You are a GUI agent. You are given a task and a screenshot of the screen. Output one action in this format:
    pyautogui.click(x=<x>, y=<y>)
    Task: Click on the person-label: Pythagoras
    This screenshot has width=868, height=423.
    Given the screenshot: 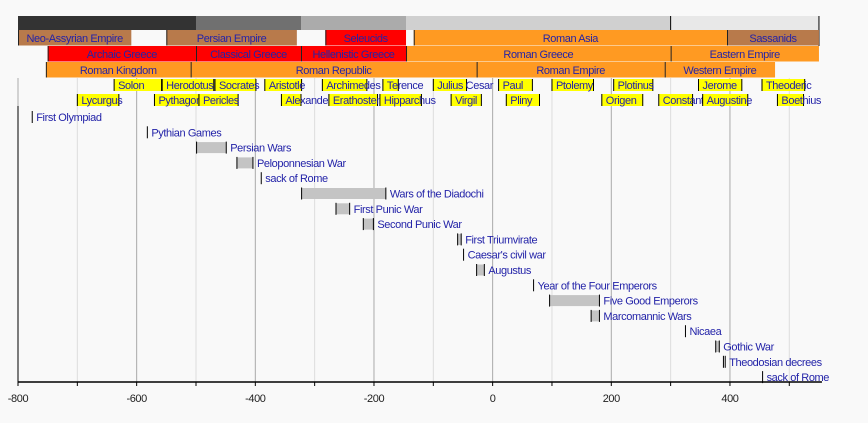 What is the action you would take?
    pyautogui.click(x=184, y=101)
    